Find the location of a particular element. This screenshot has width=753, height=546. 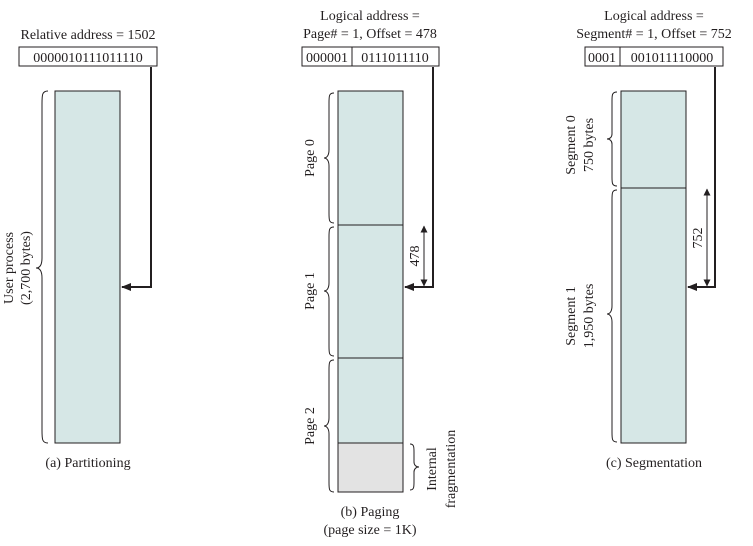

relative-address-label: Relative address = 1502 is located at coordinates (87, 35).